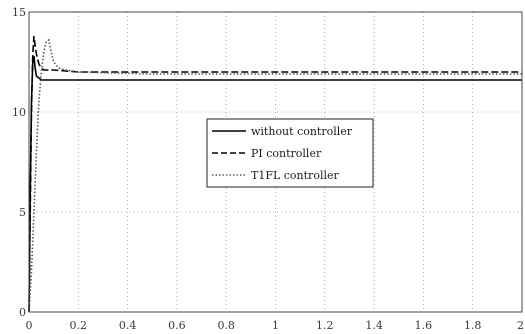 This screenshot has height=334, width=525. What do you see at coordinates (286, 153) in the screenshot?
I see `legend-label-pi-controller: PI controller` at bounding box center [286, 153].